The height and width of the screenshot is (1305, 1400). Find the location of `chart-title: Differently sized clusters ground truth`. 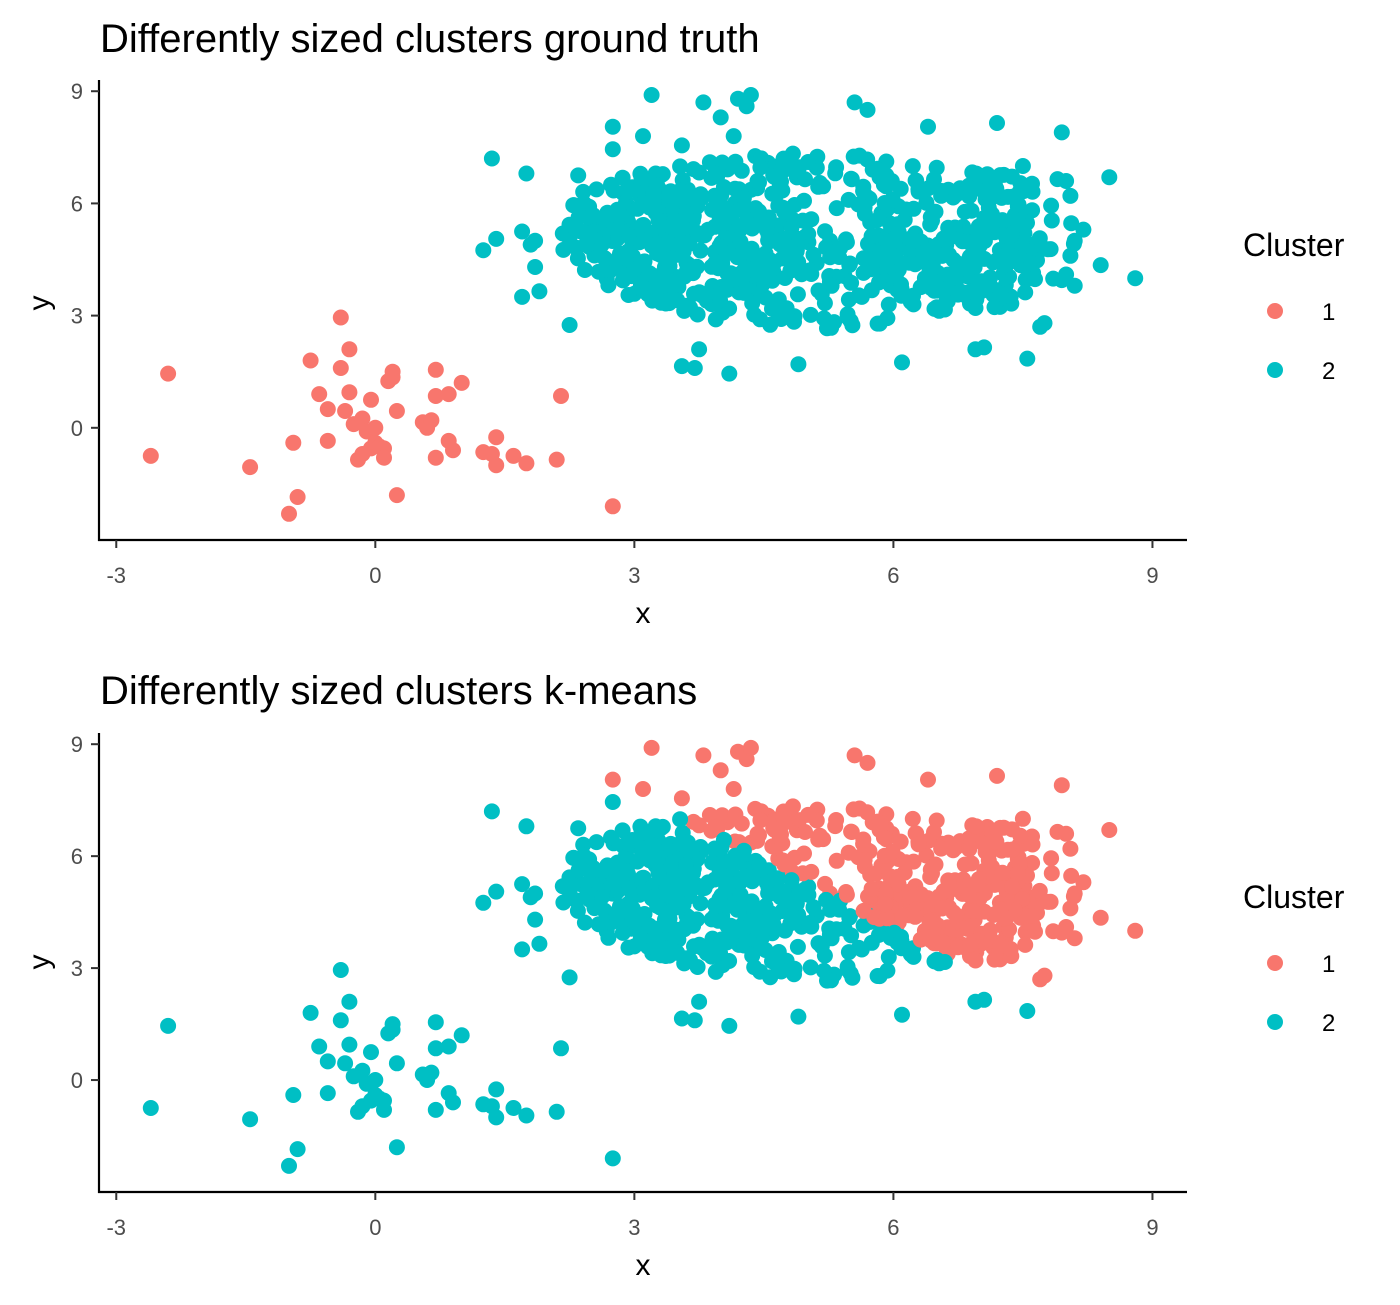

chart-title: Differently sized clusters ground truth is located at coordinates (430, 39).